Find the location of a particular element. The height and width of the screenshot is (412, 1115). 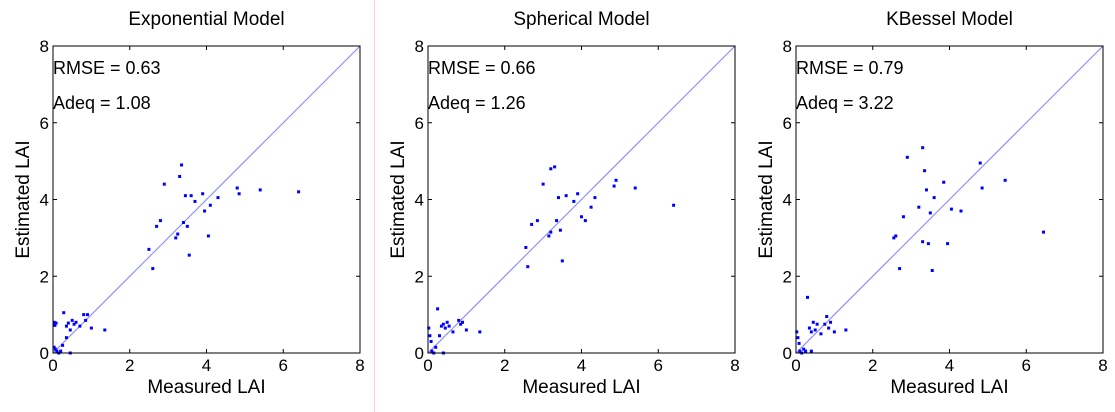

chart-title: KBessel Model is located at coordinates (949, 19).